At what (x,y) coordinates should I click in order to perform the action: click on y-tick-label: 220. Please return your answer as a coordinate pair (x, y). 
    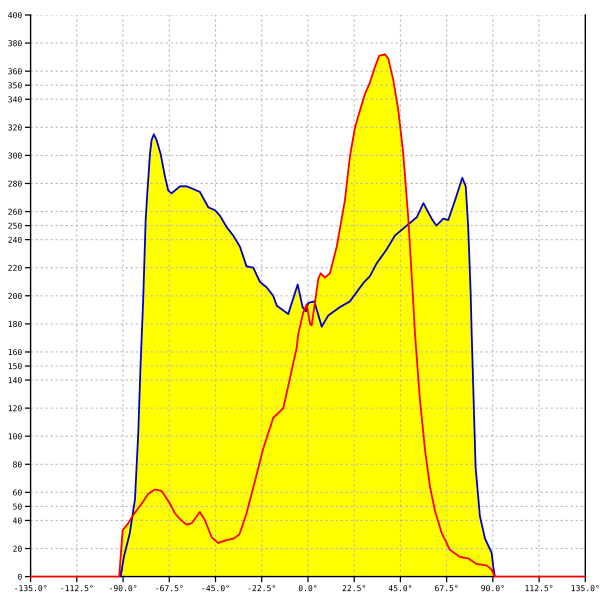
    Looking at the image, I should click on (15, 267).